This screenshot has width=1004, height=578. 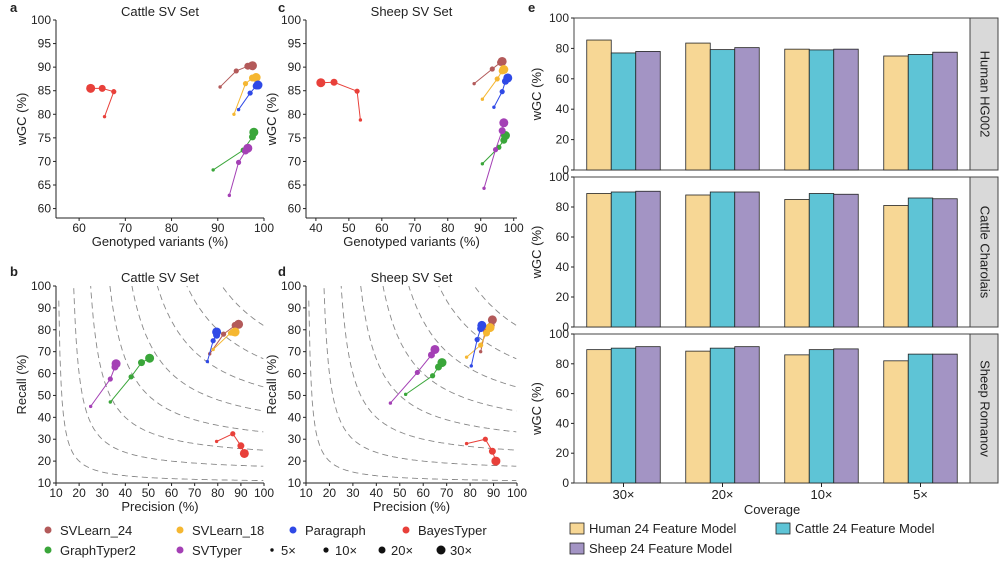 What do you see at coordinates (45, 185) in the screenshot?
I see `y-tick-label: 65` at bounding box center [45, 185].